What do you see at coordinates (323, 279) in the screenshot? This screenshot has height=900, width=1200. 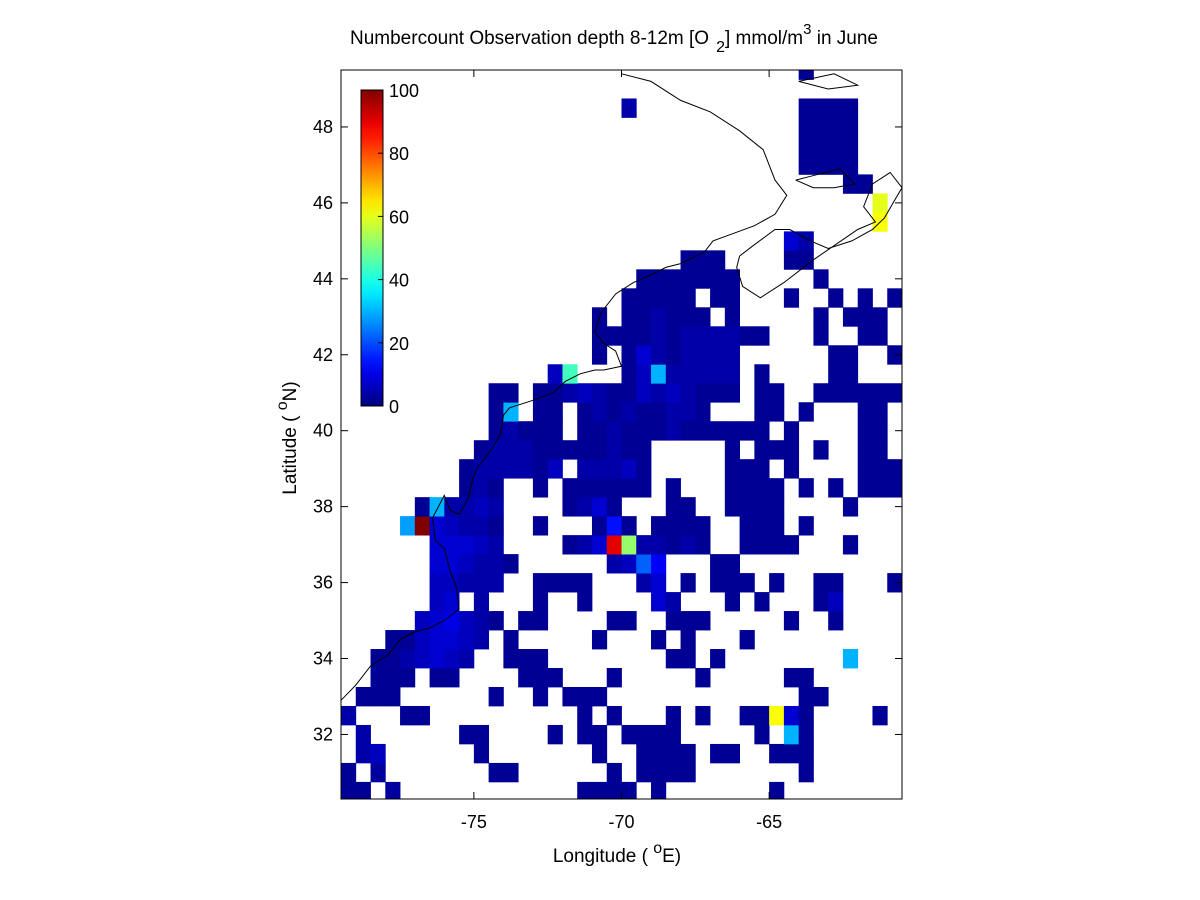 I see `y-tick-label: 44` at bounding box center [323, 279].